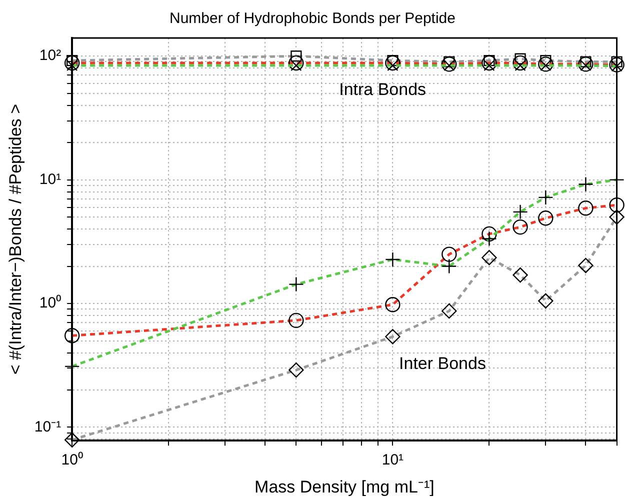 The height and width of the screenshot is (500, 625). I want to click on x-axis-title: Mass Density [mg mL⁻¹], so click(344, 486).